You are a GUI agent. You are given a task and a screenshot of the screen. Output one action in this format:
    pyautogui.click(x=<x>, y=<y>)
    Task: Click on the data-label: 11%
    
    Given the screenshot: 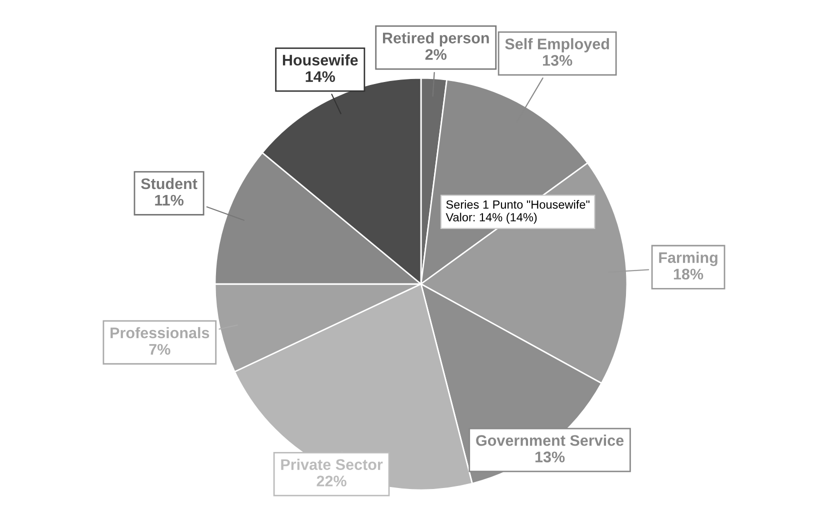 What is the action you would take?
    pyautogui.click(x=169, y=200)
    